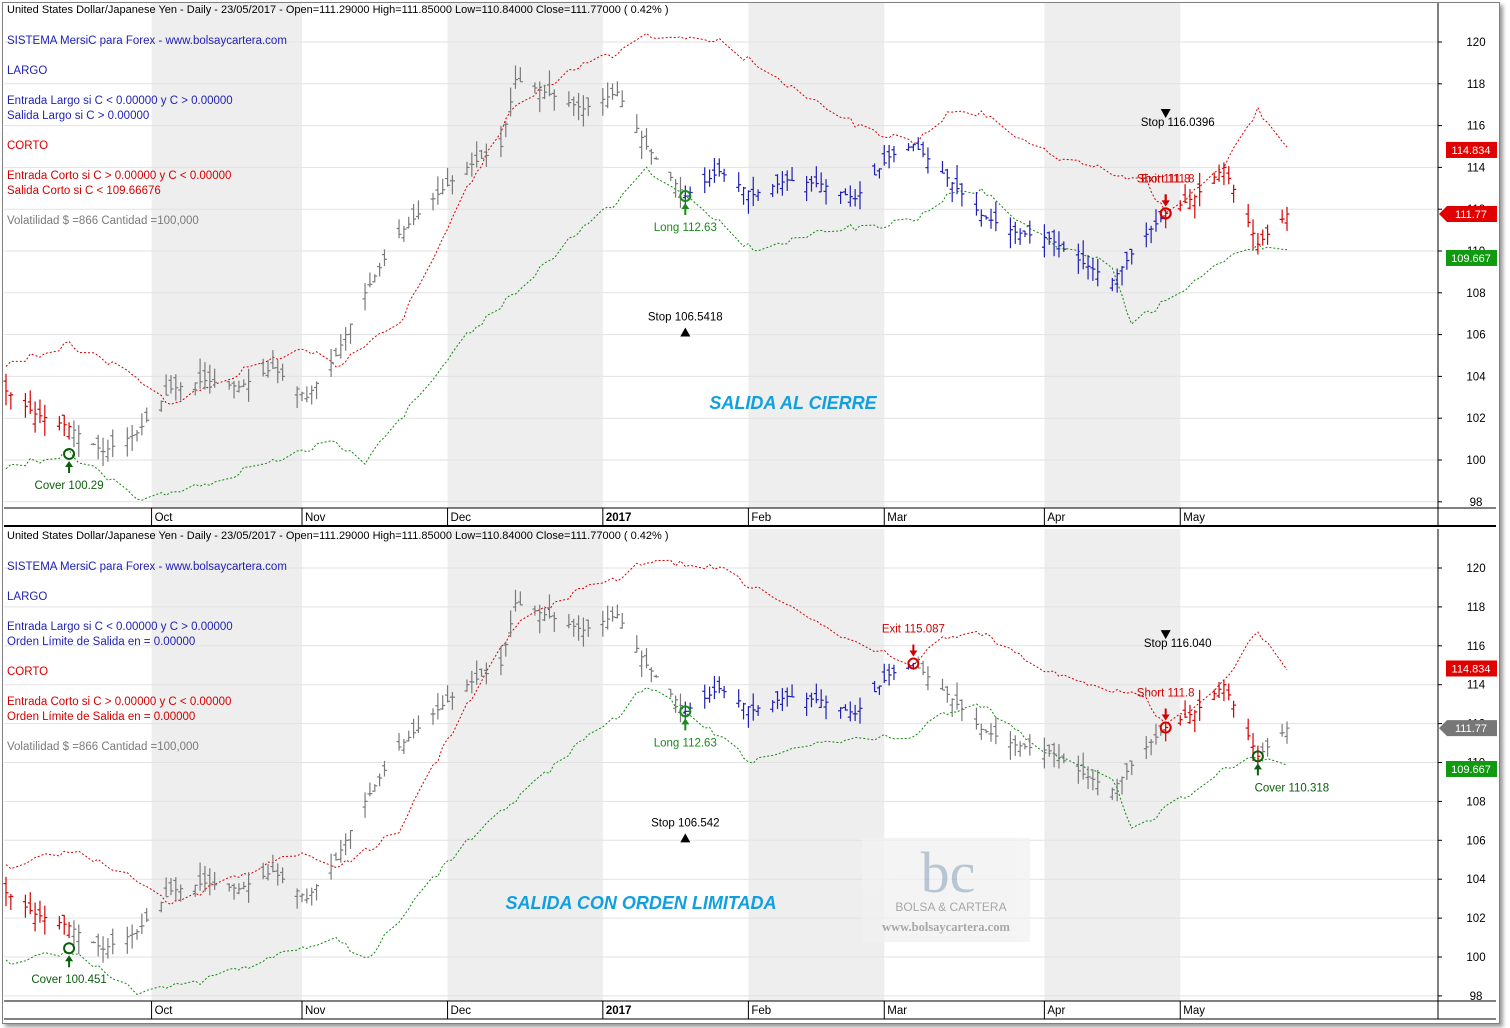 This screenshot has height=1028, width=1510. What do you see at coordinates (1471, 259) in the screenshot?
I see `price-tag-label: 109.667` at bounding box center [1471, 259].